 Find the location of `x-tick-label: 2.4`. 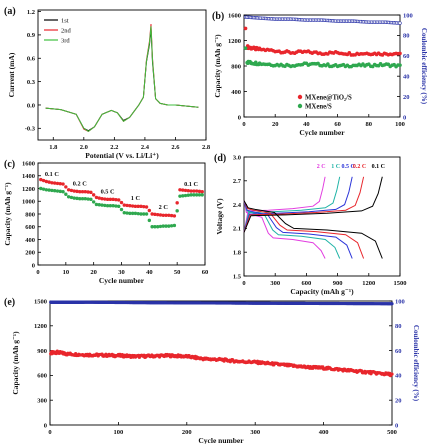

x-tick-label: 2.4 is located at coordinates (145, 147).